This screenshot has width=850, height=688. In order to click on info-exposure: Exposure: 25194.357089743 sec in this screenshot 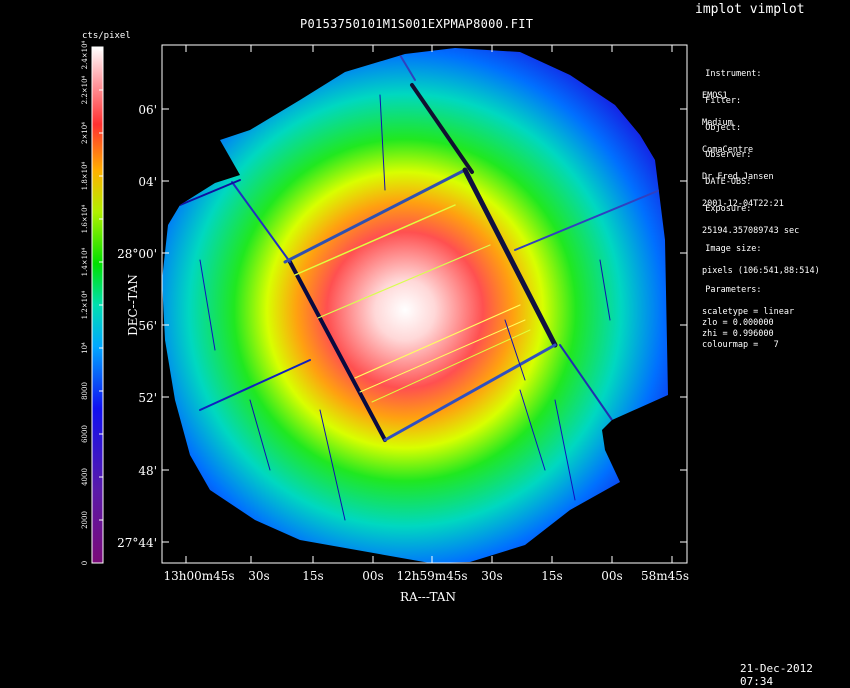, I will do `click(747, 220)`.